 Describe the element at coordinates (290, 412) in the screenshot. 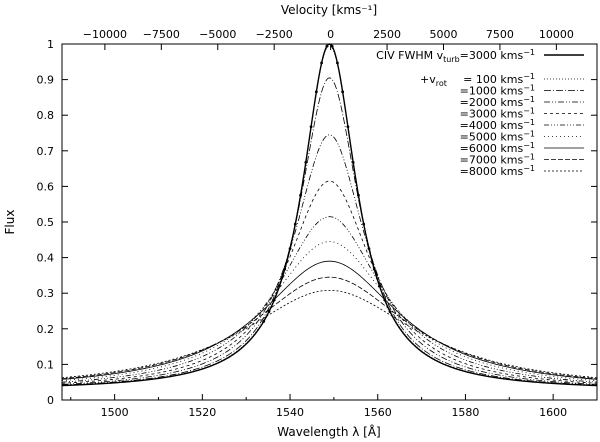

I see `x-tick-label: 1540` at that location.